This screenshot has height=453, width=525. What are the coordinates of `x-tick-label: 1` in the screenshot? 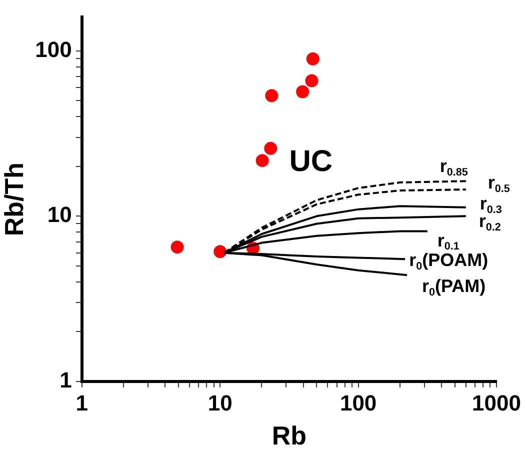 It's located at (82, 403).